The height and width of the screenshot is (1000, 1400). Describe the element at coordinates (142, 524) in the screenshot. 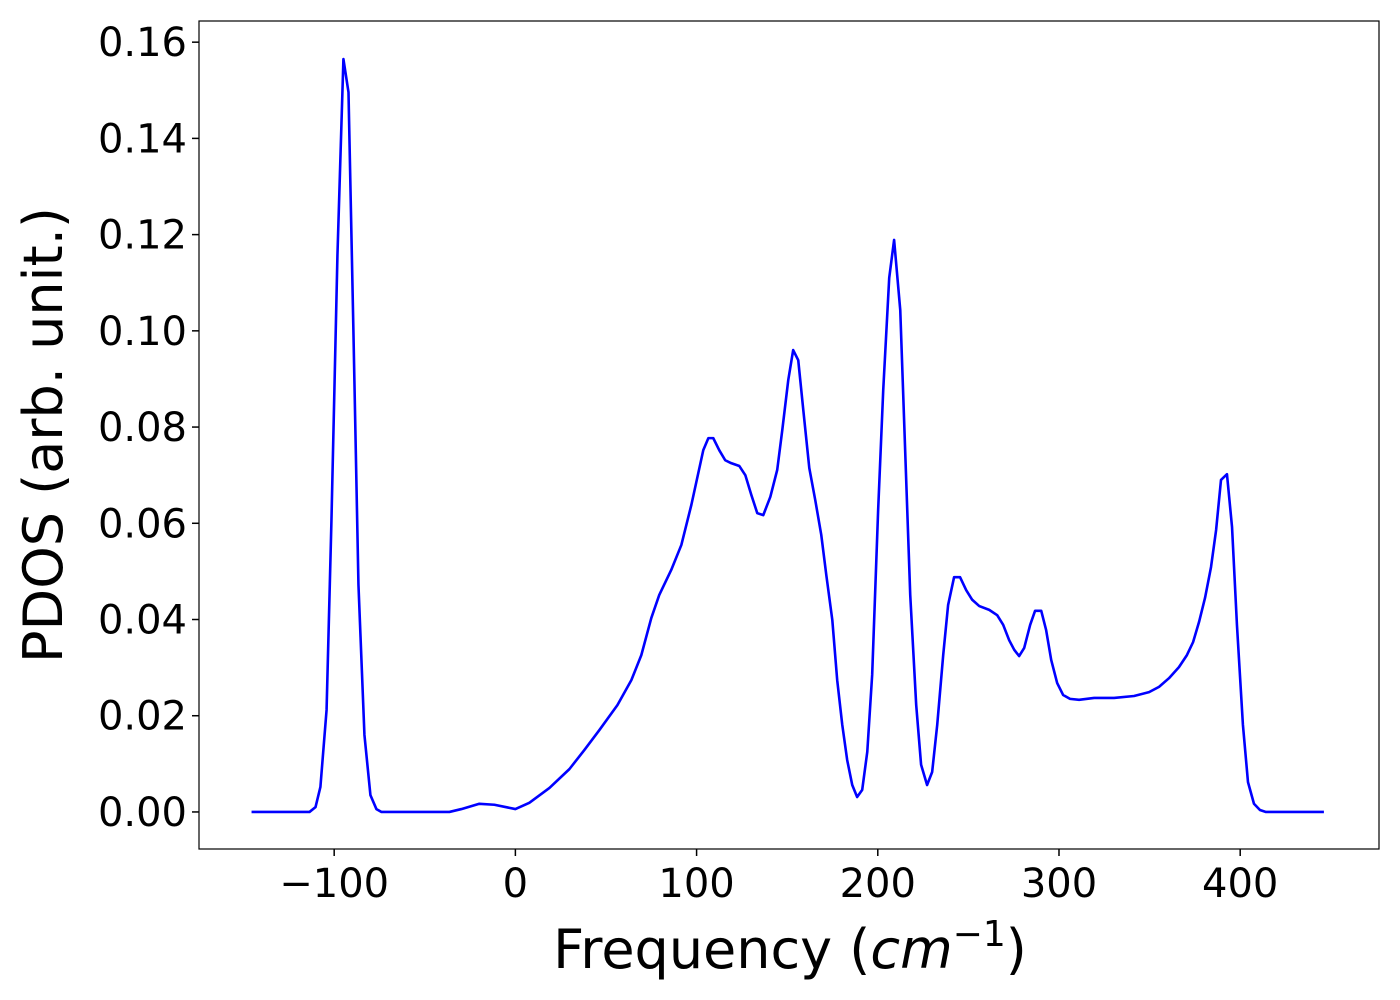

I see `y-tick-label: 0.06` at that location.